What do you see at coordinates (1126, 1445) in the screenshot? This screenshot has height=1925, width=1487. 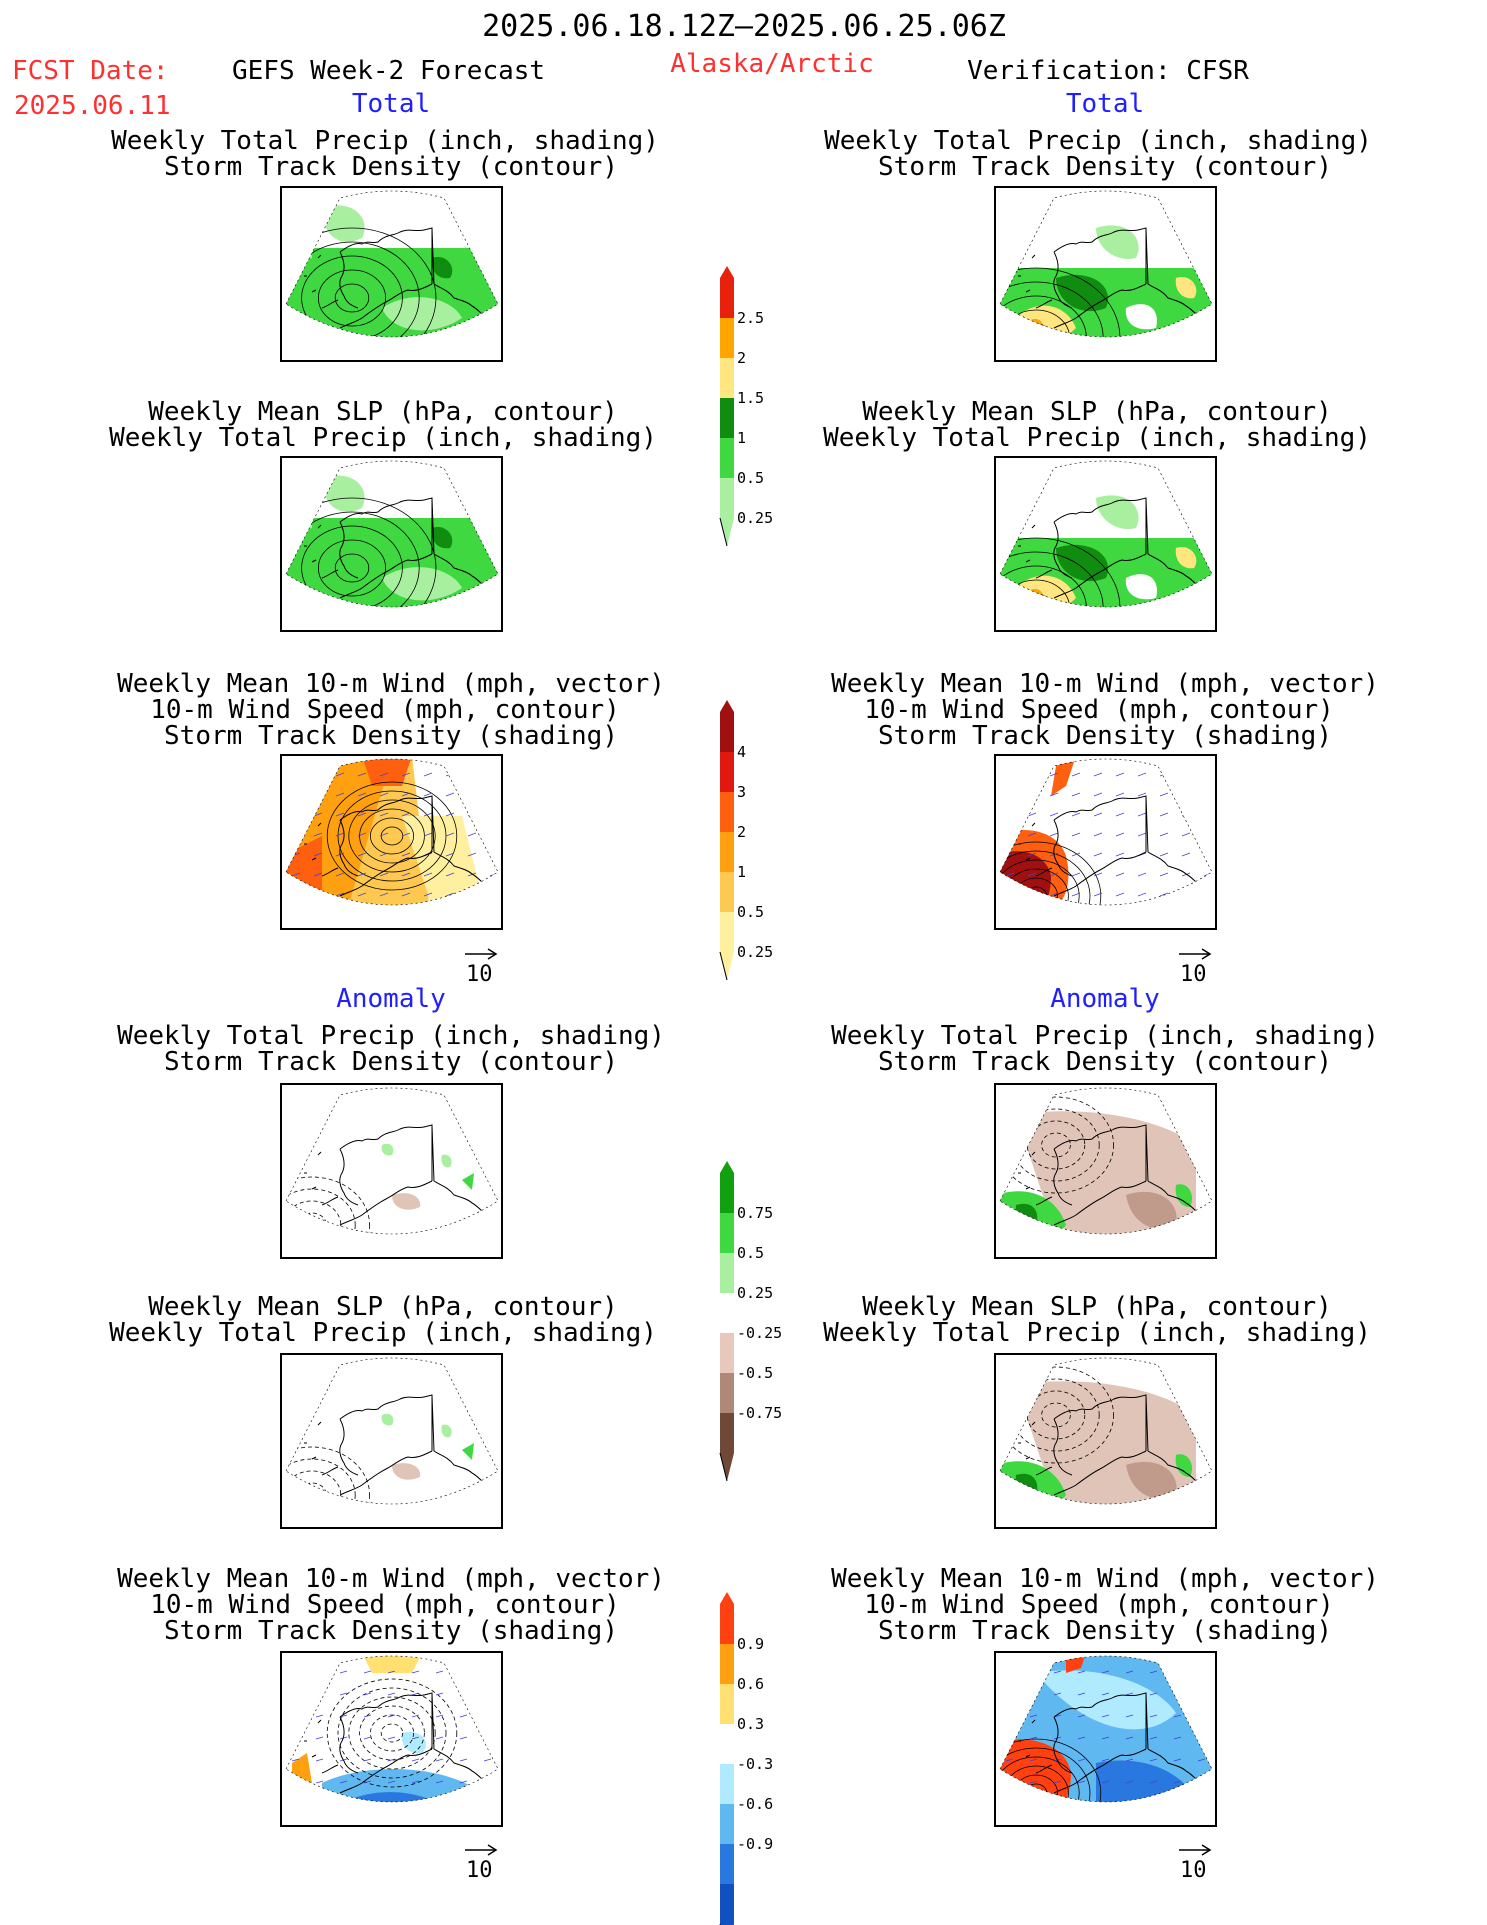 I see `coastline` at bounding box center [1126, 1445].